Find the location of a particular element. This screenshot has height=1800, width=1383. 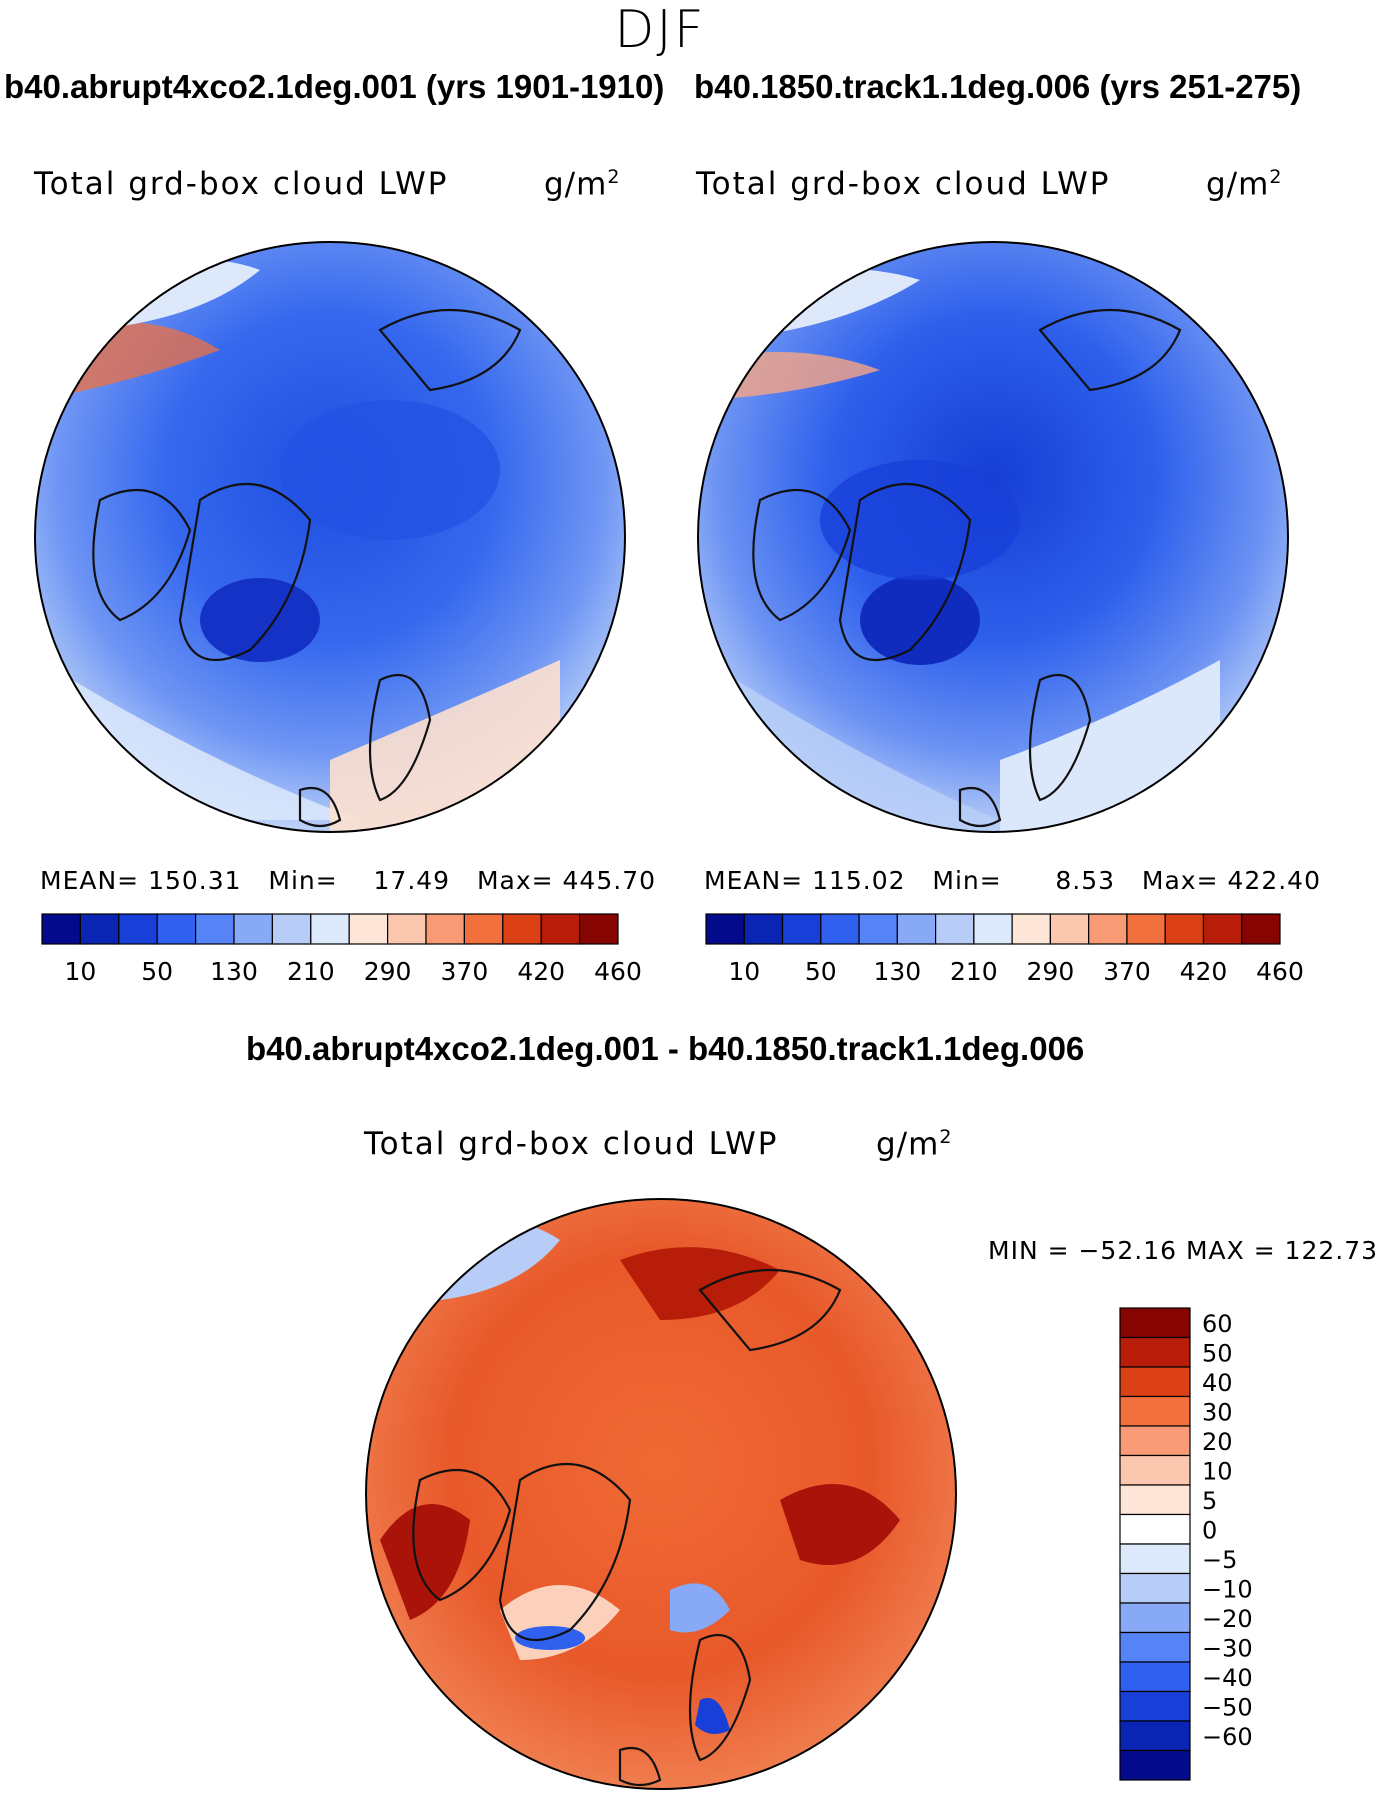

cbar2-tick-label: 210 is located at coordinates (974, 971).